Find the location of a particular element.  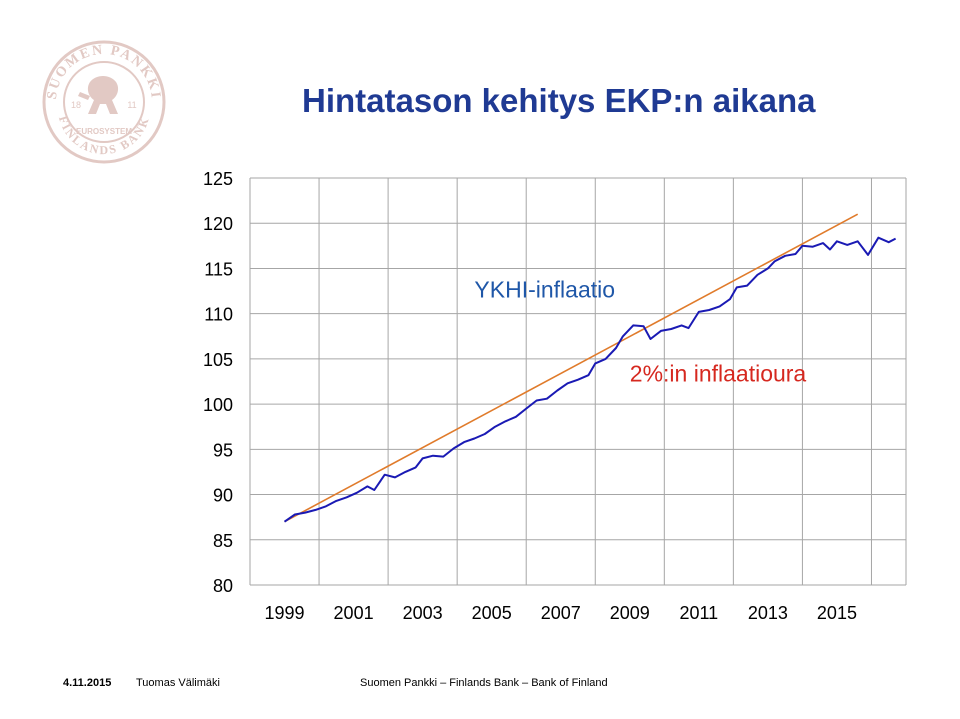

logo-year-left: 18 is located at coordinates (76, 105).